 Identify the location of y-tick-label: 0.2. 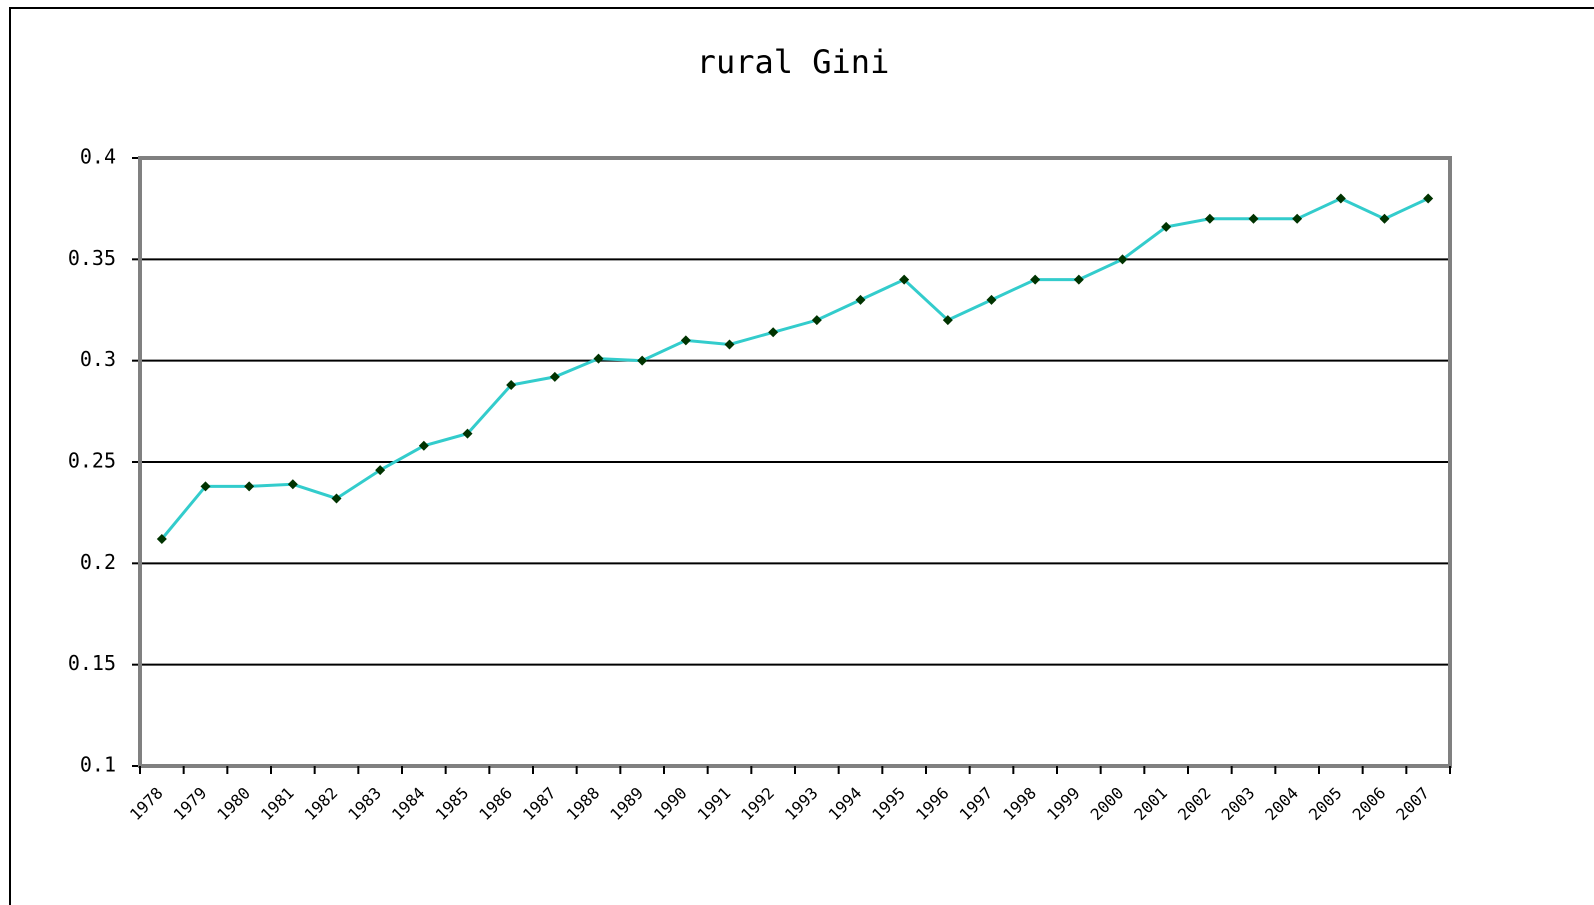
(98, 562).